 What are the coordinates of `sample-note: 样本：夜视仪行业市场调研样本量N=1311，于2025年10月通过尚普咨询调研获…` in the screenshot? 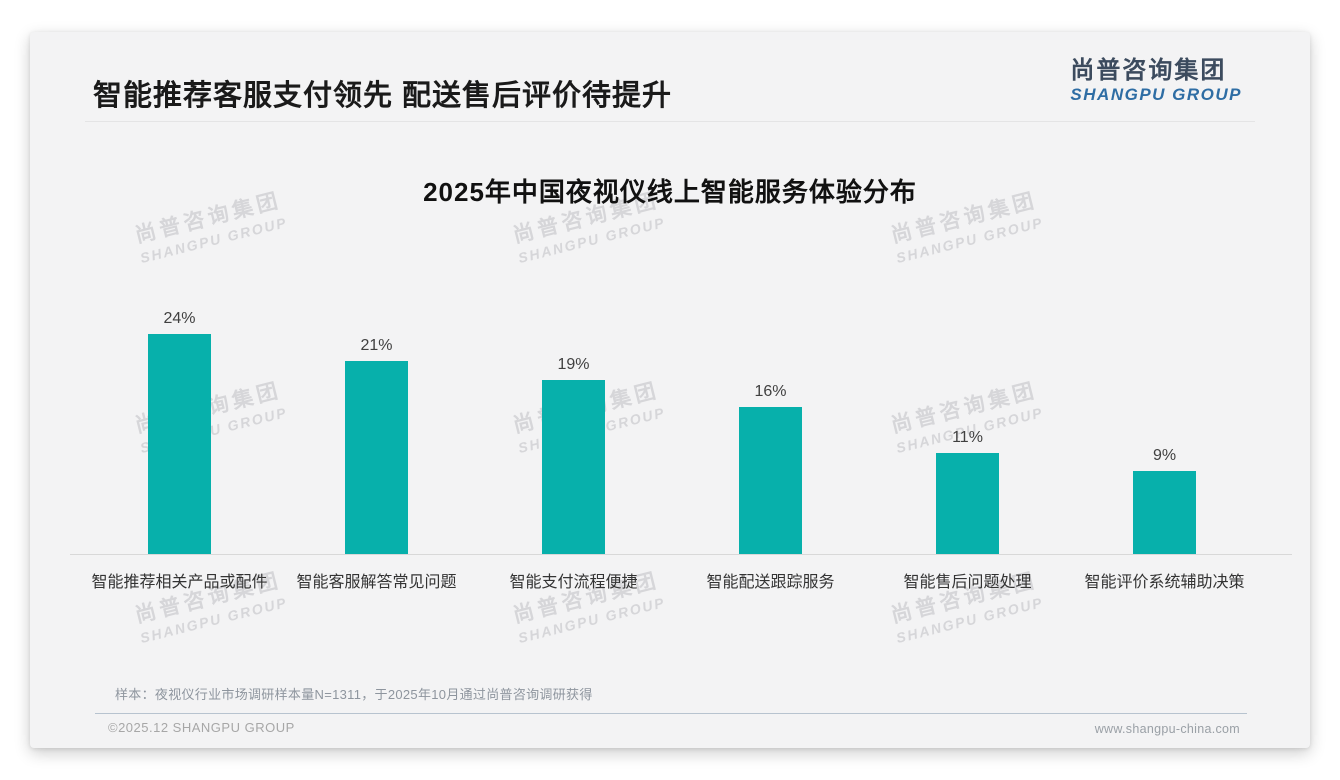 It's located at (354, 694).